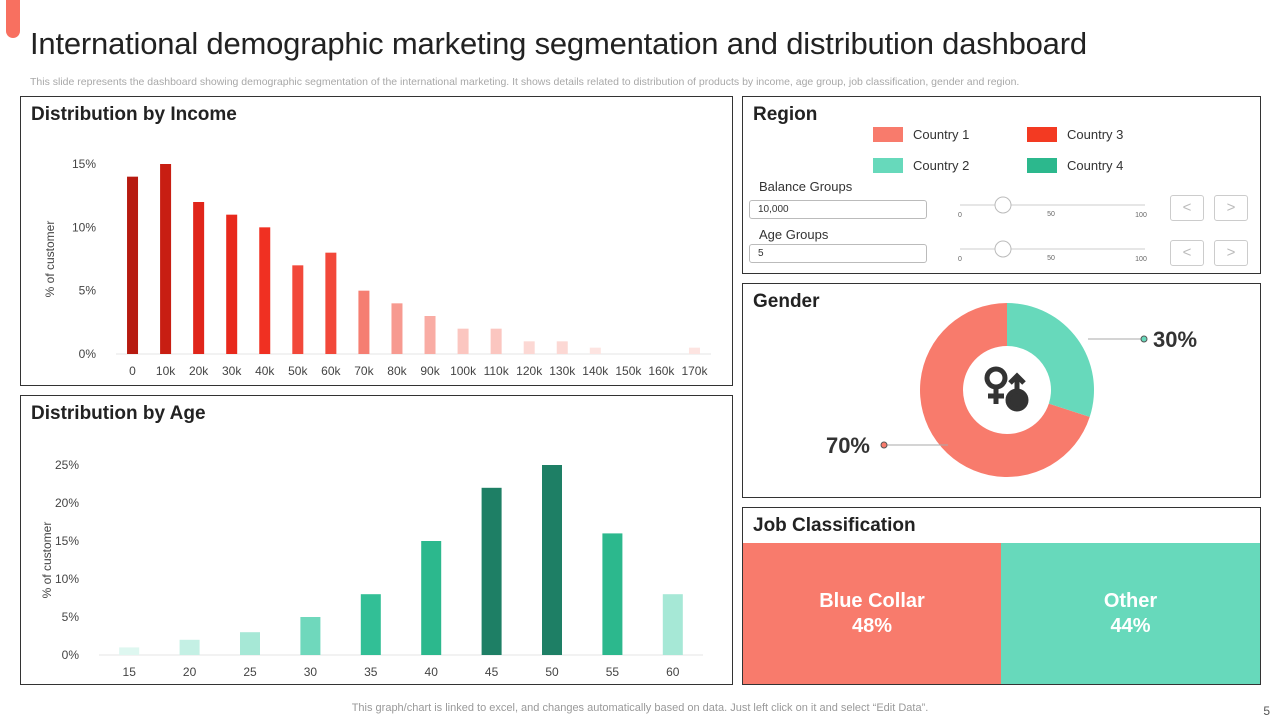 Image resolution: width=1280 pixels, height=720 pixels. Describe the element at coordinates (872, 600) in the screenshot. I see `job-block-name: Blue Collar` at that location.